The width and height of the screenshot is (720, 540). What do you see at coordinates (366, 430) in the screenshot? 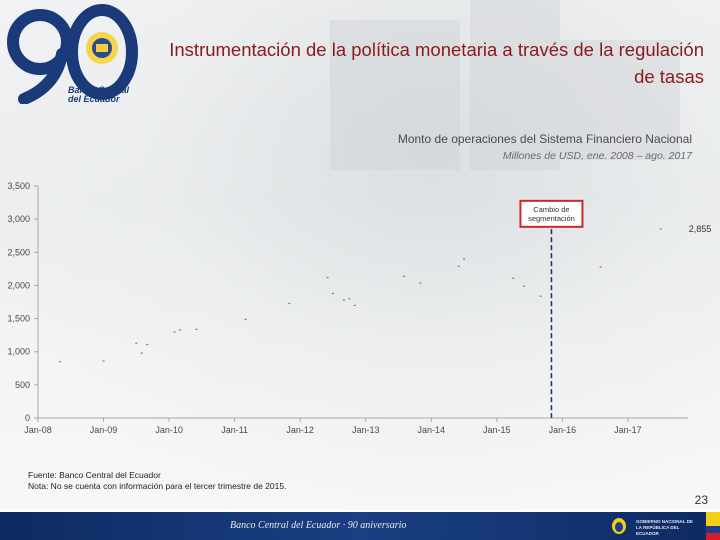
I see `x-tick-label: Jan-13` at bounding box center [366, 430].